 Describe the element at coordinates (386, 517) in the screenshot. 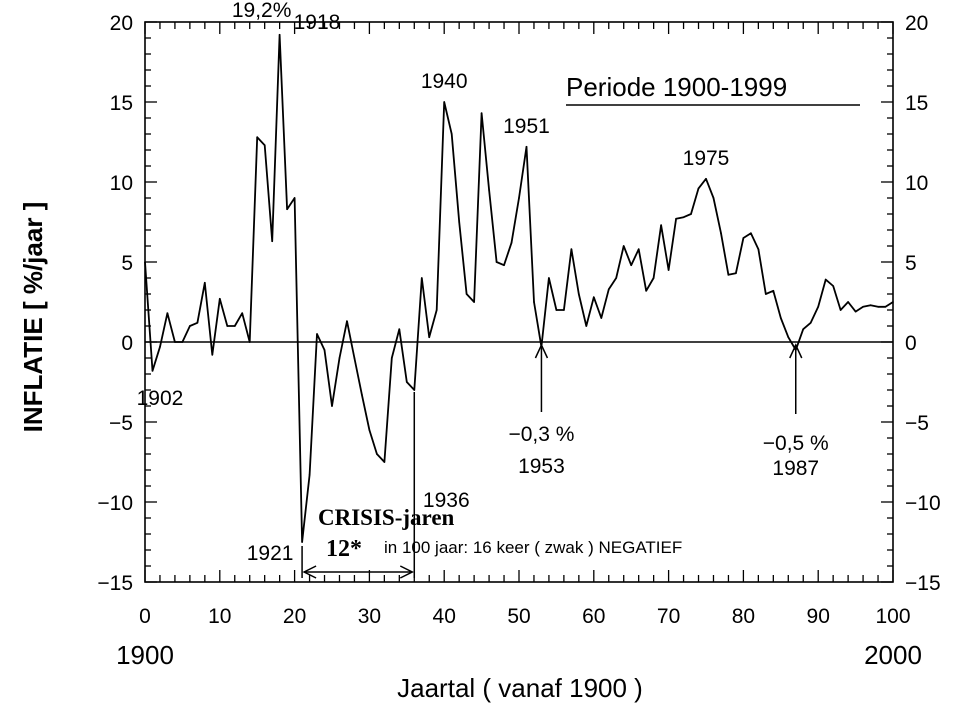

I see `crisis-label: CRISIS-jaren` at that location.